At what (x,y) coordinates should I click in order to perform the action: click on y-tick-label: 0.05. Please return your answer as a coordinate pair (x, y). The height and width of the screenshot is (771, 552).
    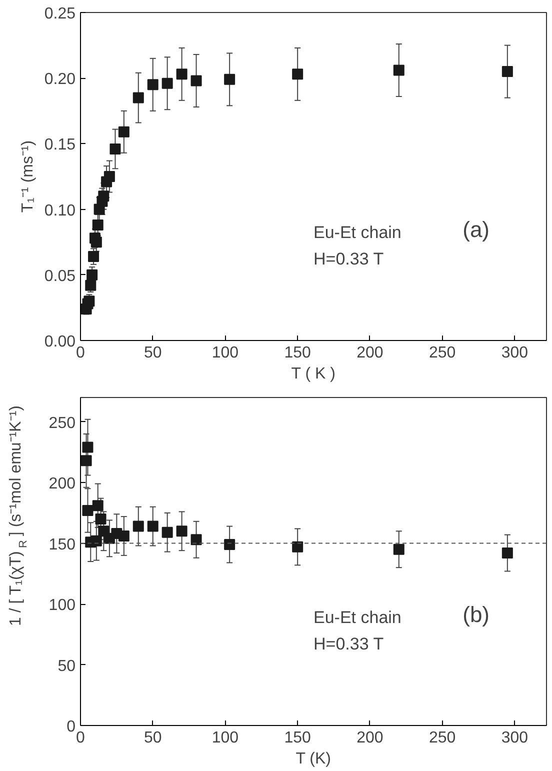
    Looking at the image, I should click on (60, 276).